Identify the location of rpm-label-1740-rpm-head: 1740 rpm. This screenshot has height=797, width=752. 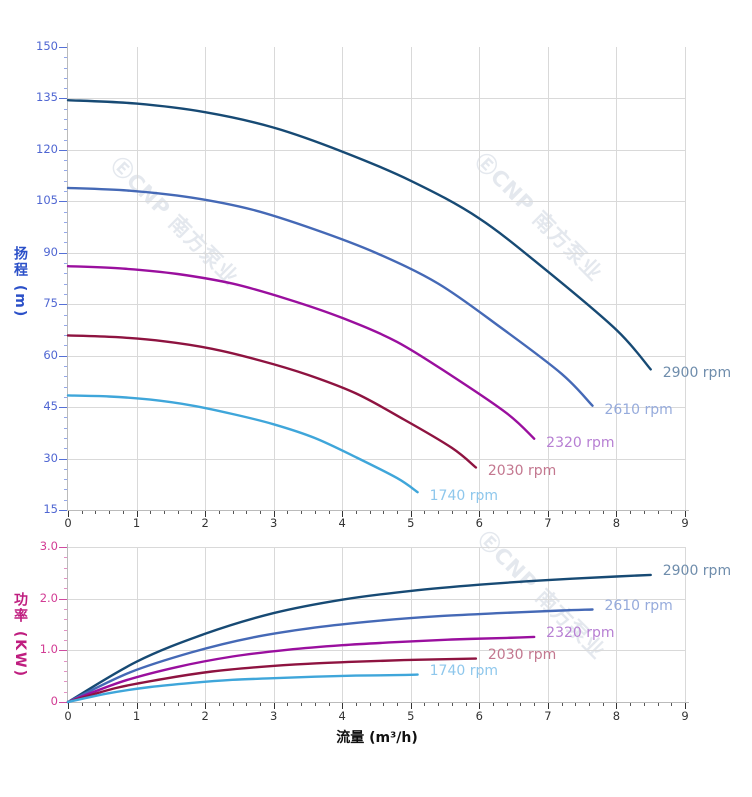
(463, 496).